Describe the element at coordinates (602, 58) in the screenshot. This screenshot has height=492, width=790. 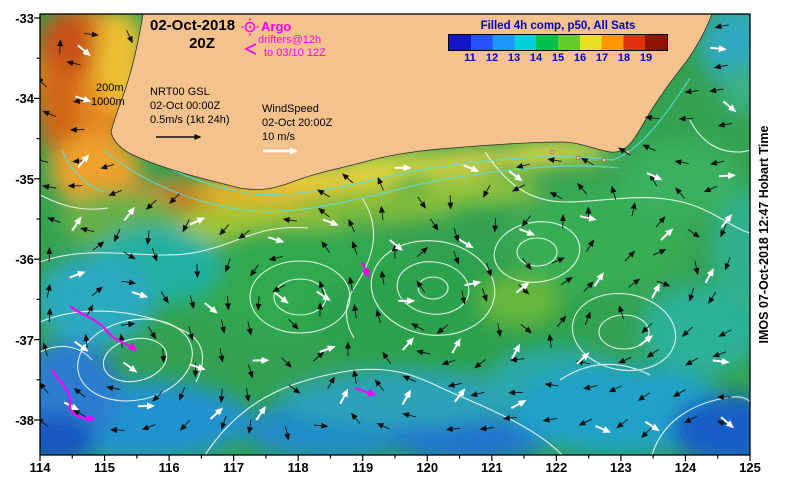
I see `colorbar-tick-label: 17` at that location.